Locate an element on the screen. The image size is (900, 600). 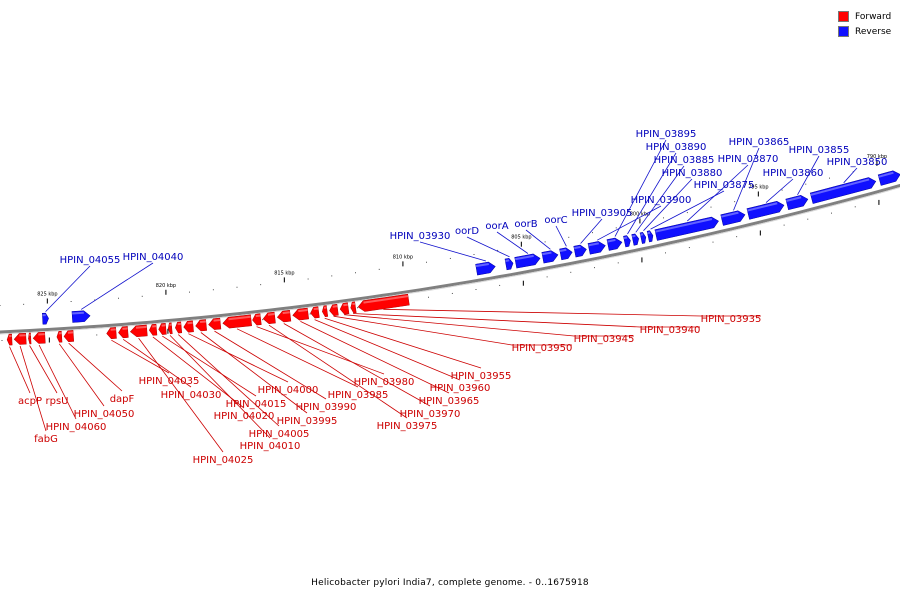
gene-label-hpin_03885: HPIN_03885 is located at coordinates (684, 160).